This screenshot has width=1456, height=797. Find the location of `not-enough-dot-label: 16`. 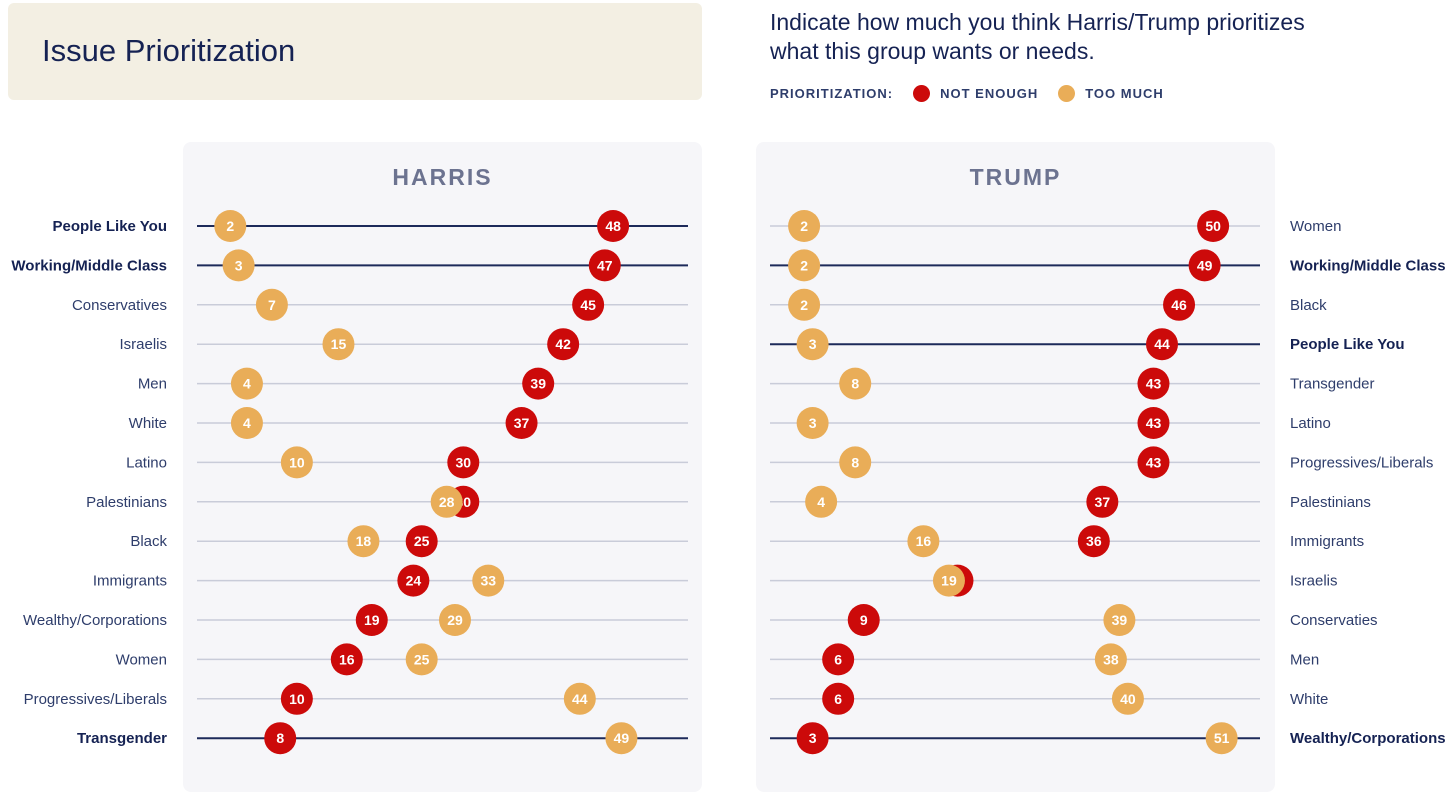

not-enough-dot-label: 16 is located at coordinates (347, 659).